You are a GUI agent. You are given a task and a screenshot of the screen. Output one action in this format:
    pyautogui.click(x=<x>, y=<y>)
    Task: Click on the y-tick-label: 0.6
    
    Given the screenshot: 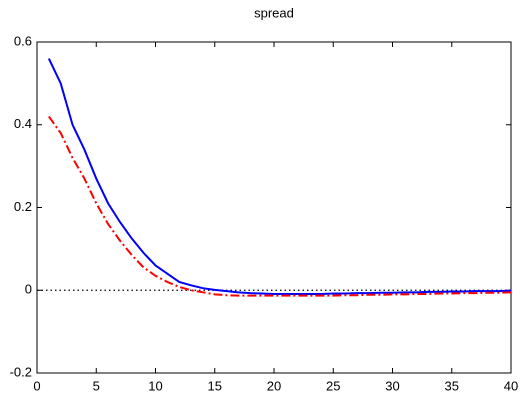 What is the action you would take?
    pyautogui.click(x=23, y=40)
    